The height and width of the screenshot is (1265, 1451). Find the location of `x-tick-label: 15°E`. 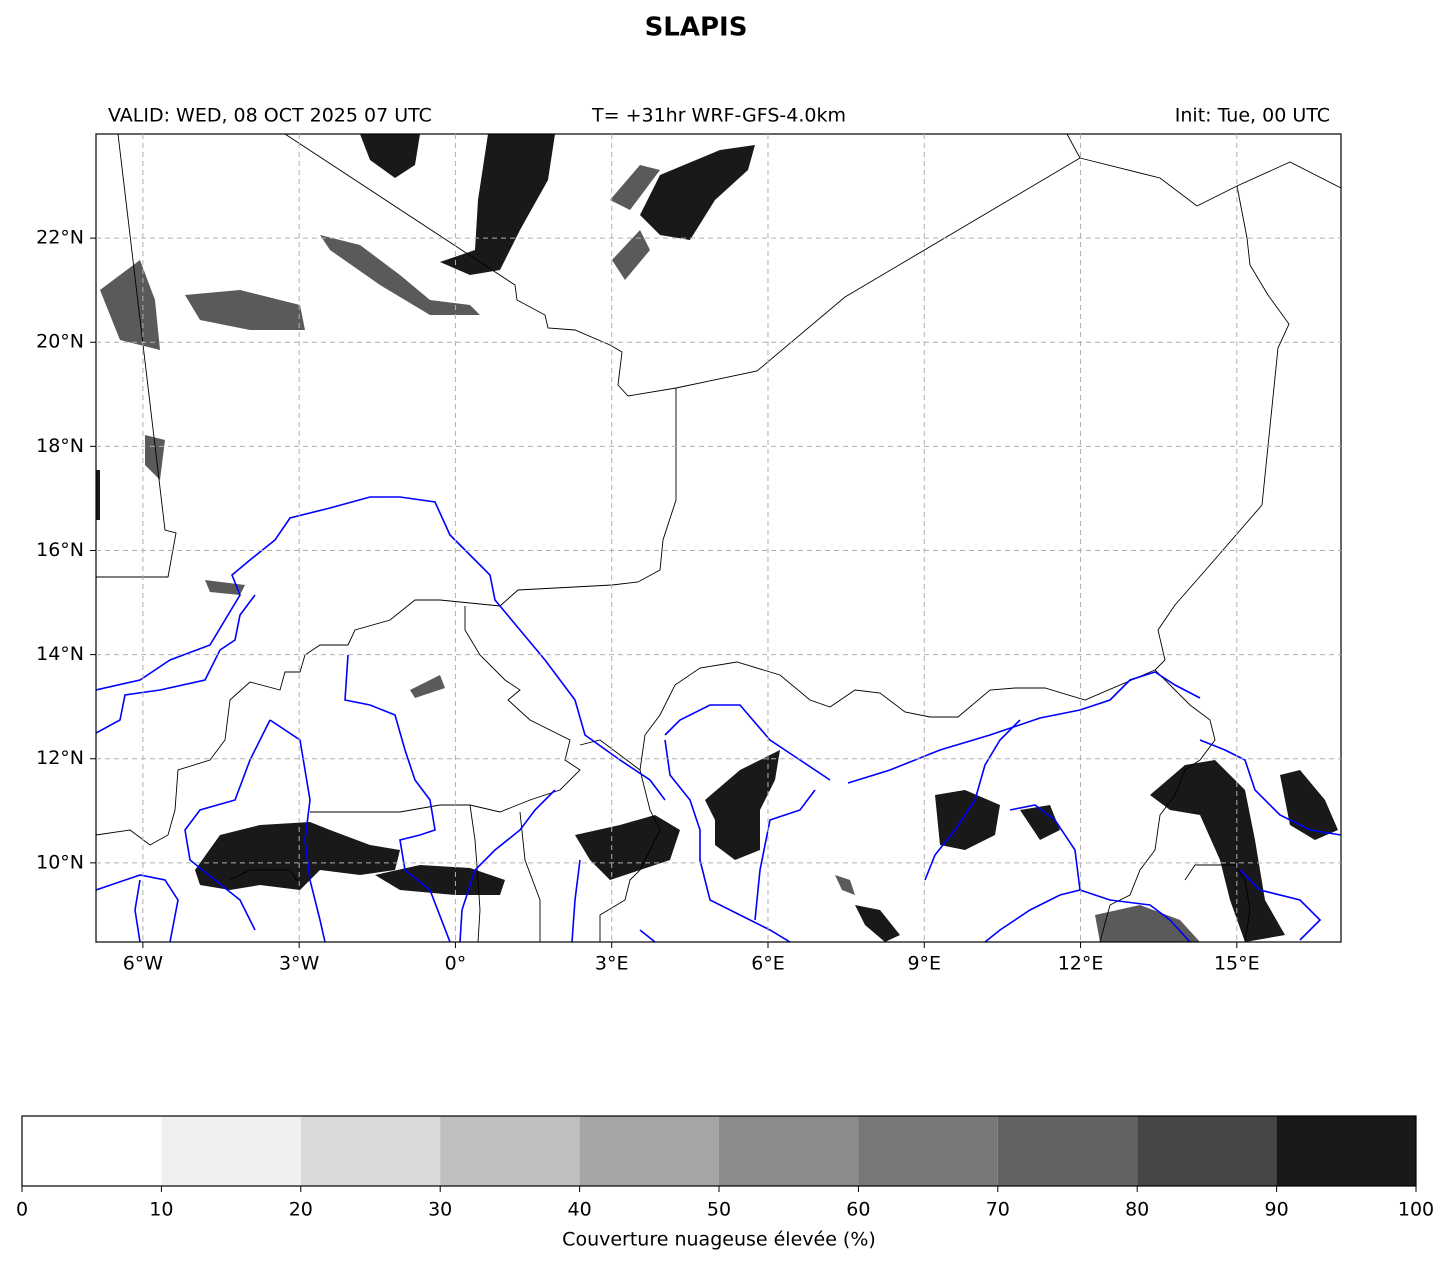

x-tick-label: 15°E is located at coordinates (1237, 964).